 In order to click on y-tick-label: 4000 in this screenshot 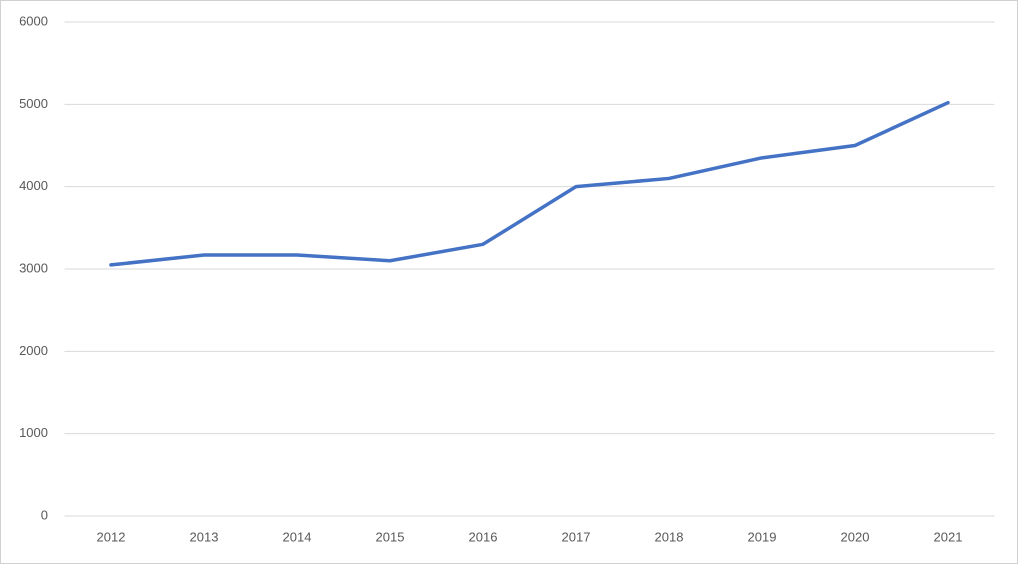, I will do `click(33, 185)`.